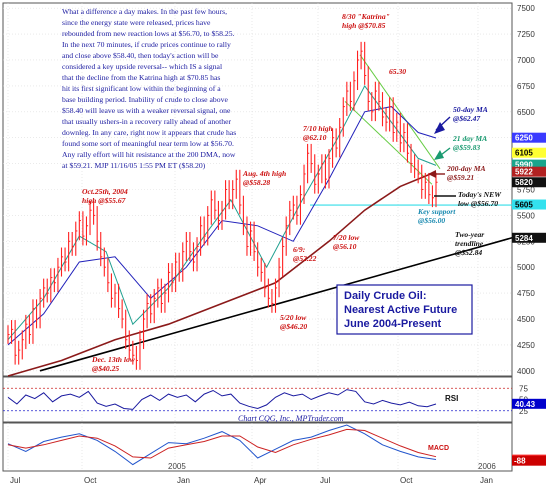 The width and height of the screenshot is (550, 486). What do you see at coordinates (524, 138) in the screenshot?
I see `price-badge-label: 6250` at bounding box center [524, 138].